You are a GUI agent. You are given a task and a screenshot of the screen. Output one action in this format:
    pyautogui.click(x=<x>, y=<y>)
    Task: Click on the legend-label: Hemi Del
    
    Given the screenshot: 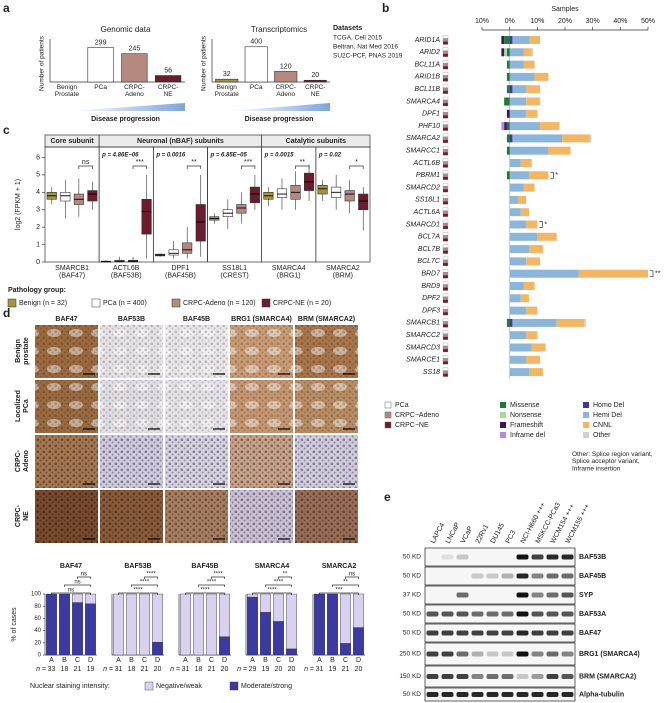 What is the action you would take?
    pyautogui.click(x=607, y=415)
    